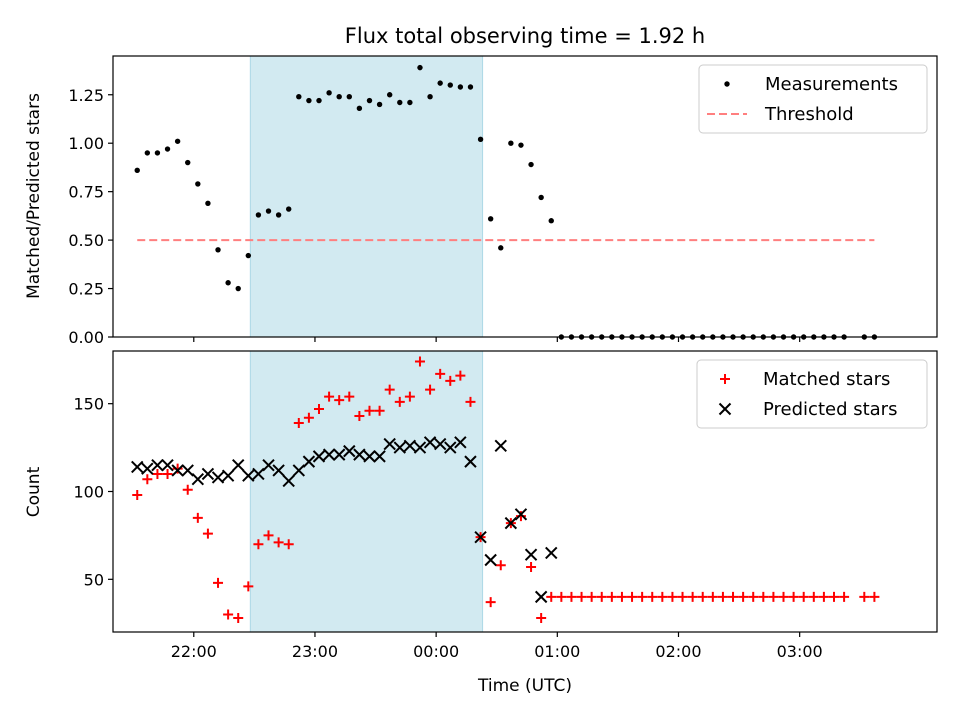 Image resolution: width=960 pixels, height=720 pixels. I want to click on legend-label: Matched stars, so click(826, 379).